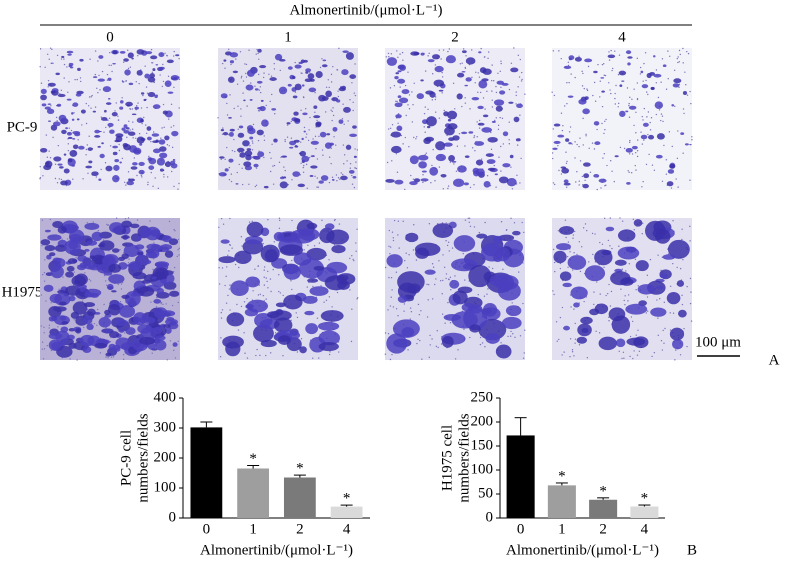  Describe the element at coordinates (110, 37) in the screenshot. I see `column-label: 0` at that location.